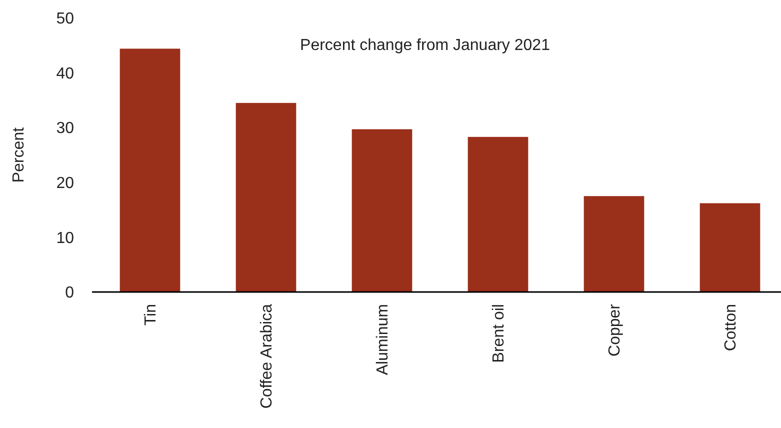  What do you see at coordinates (65, 238) in the screenshot?
I see `y-tick-label: 10` at bounding box center [65, 238].